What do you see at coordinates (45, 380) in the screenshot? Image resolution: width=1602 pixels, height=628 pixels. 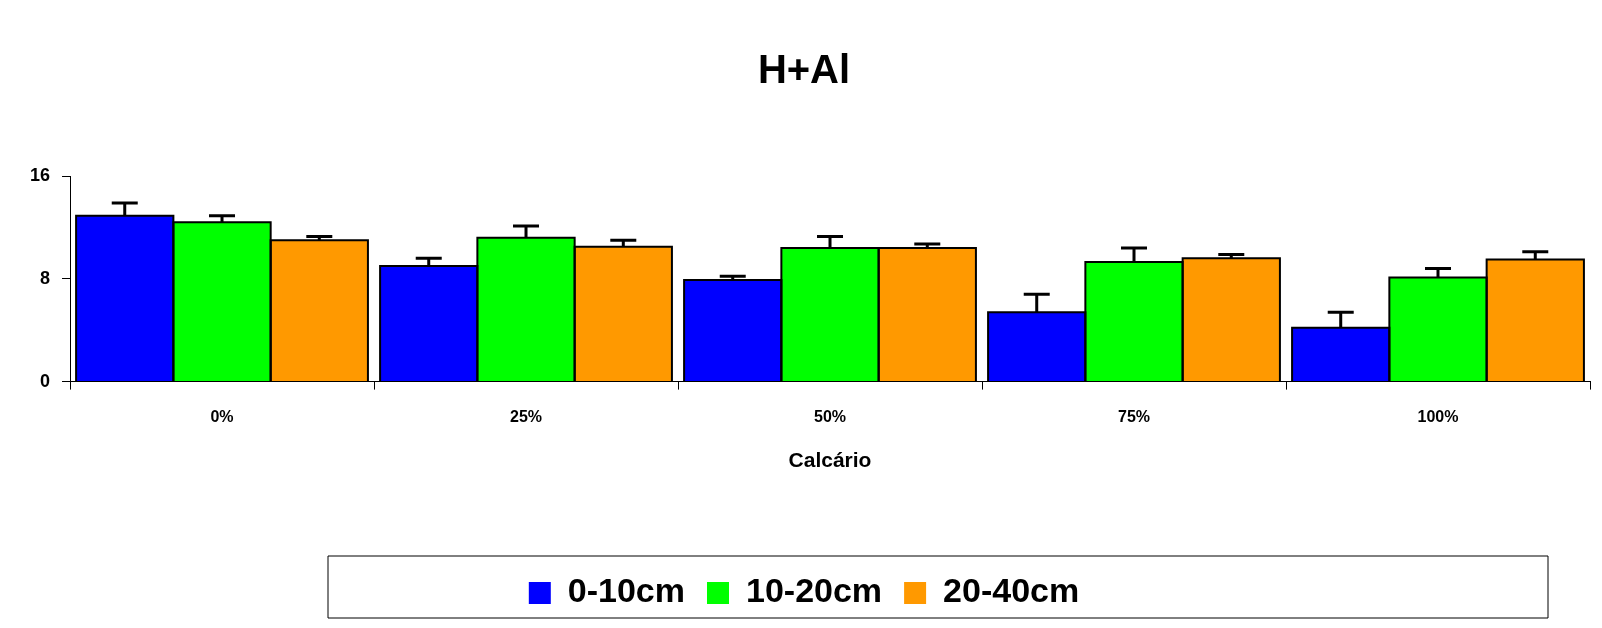 I see `y-tick-label: 0` at bounding box center [45, 380].